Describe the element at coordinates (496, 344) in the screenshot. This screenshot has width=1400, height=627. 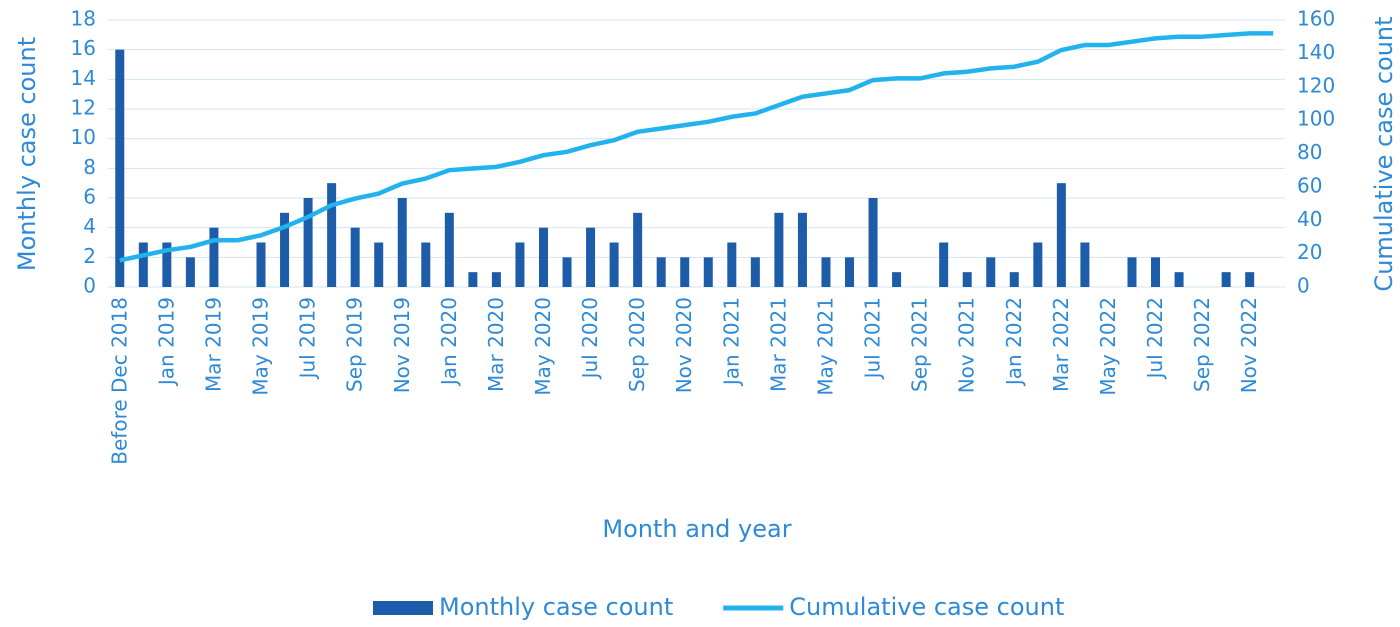
I see `x-tick-label: Mar 2020` at that location.